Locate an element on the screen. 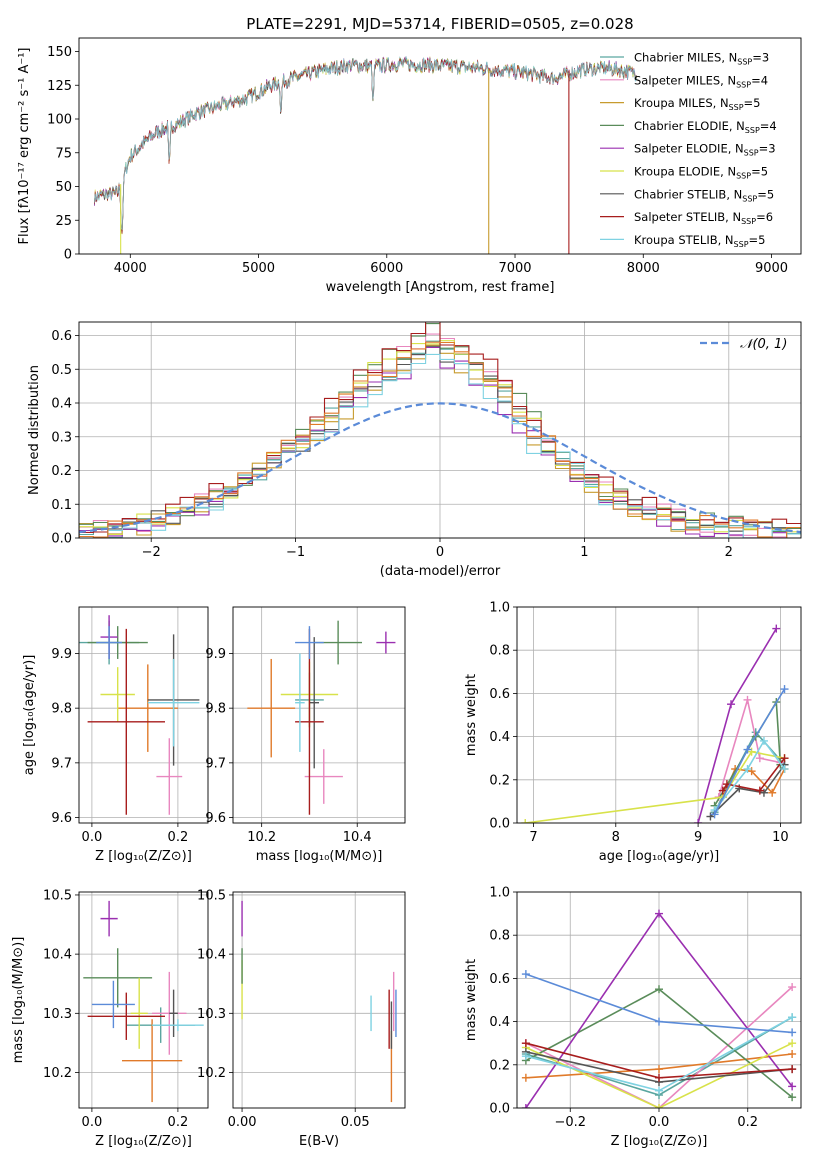 This screenshot has width=819, height=1170. y-tick-label-3: 0.6 is located at coordinates (499, 694).